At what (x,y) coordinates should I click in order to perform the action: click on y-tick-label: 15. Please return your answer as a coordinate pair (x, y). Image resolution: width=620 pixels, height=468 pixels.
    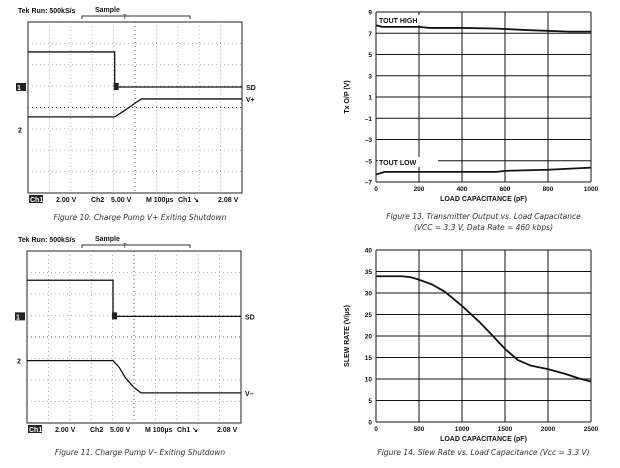
    Looking at the image, I should click on (369, 358).